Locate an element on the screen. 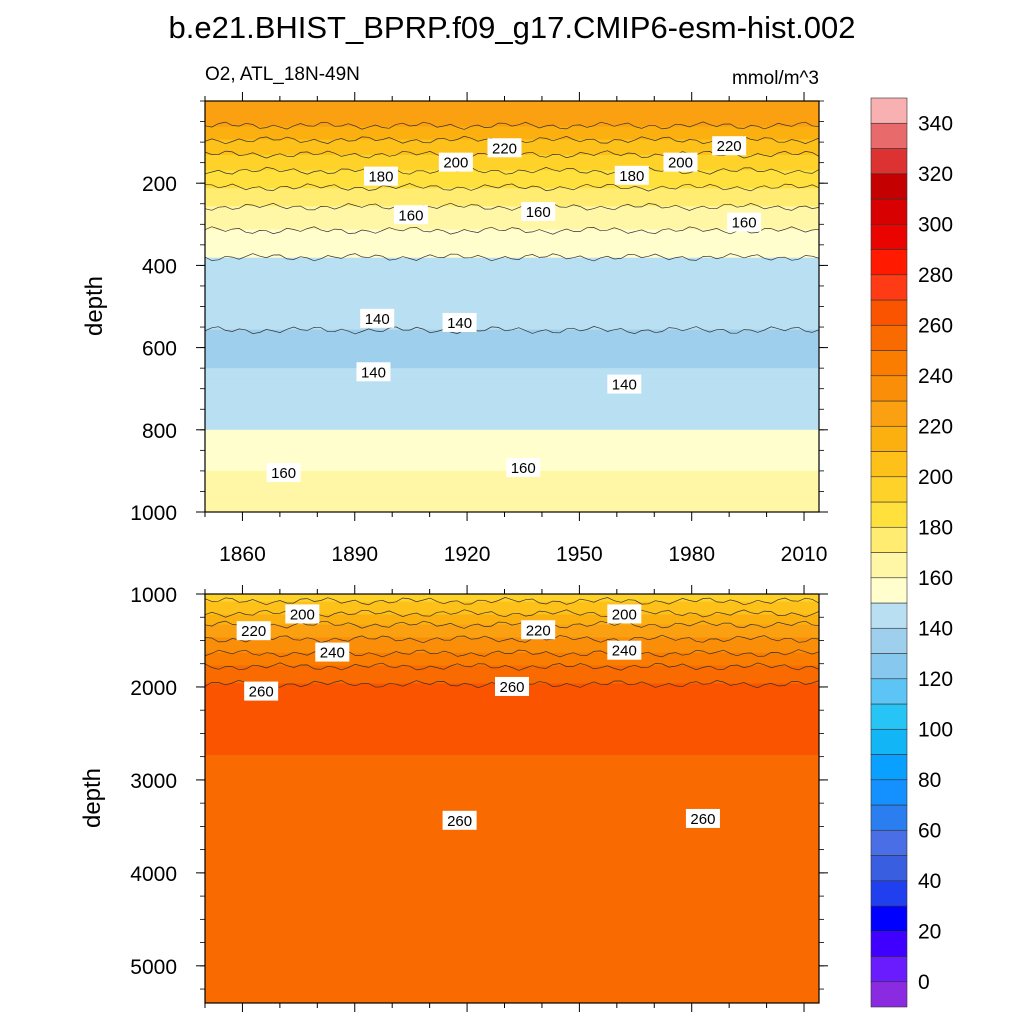 This screenshot has width=1024, height=1024. contour-label: 140 is located at coordinates (624, 384).